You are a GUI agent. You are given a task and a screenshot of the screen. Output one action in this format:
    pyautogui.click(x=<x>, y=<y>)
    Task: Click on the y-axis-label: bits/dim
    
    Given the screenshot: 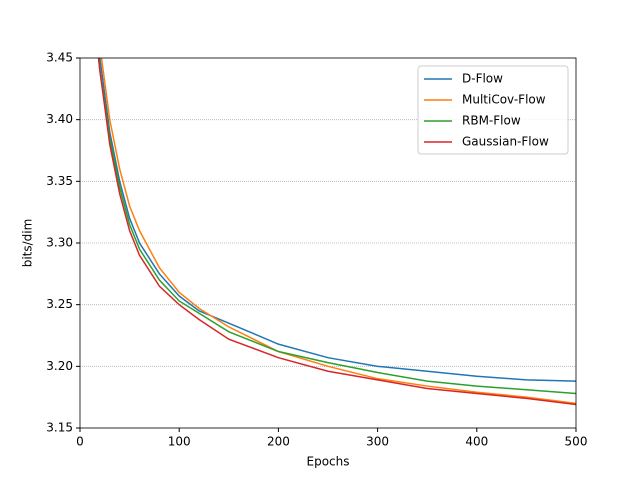 What is the action you would take?
    pyautogui.click(x=28, y=243)
    